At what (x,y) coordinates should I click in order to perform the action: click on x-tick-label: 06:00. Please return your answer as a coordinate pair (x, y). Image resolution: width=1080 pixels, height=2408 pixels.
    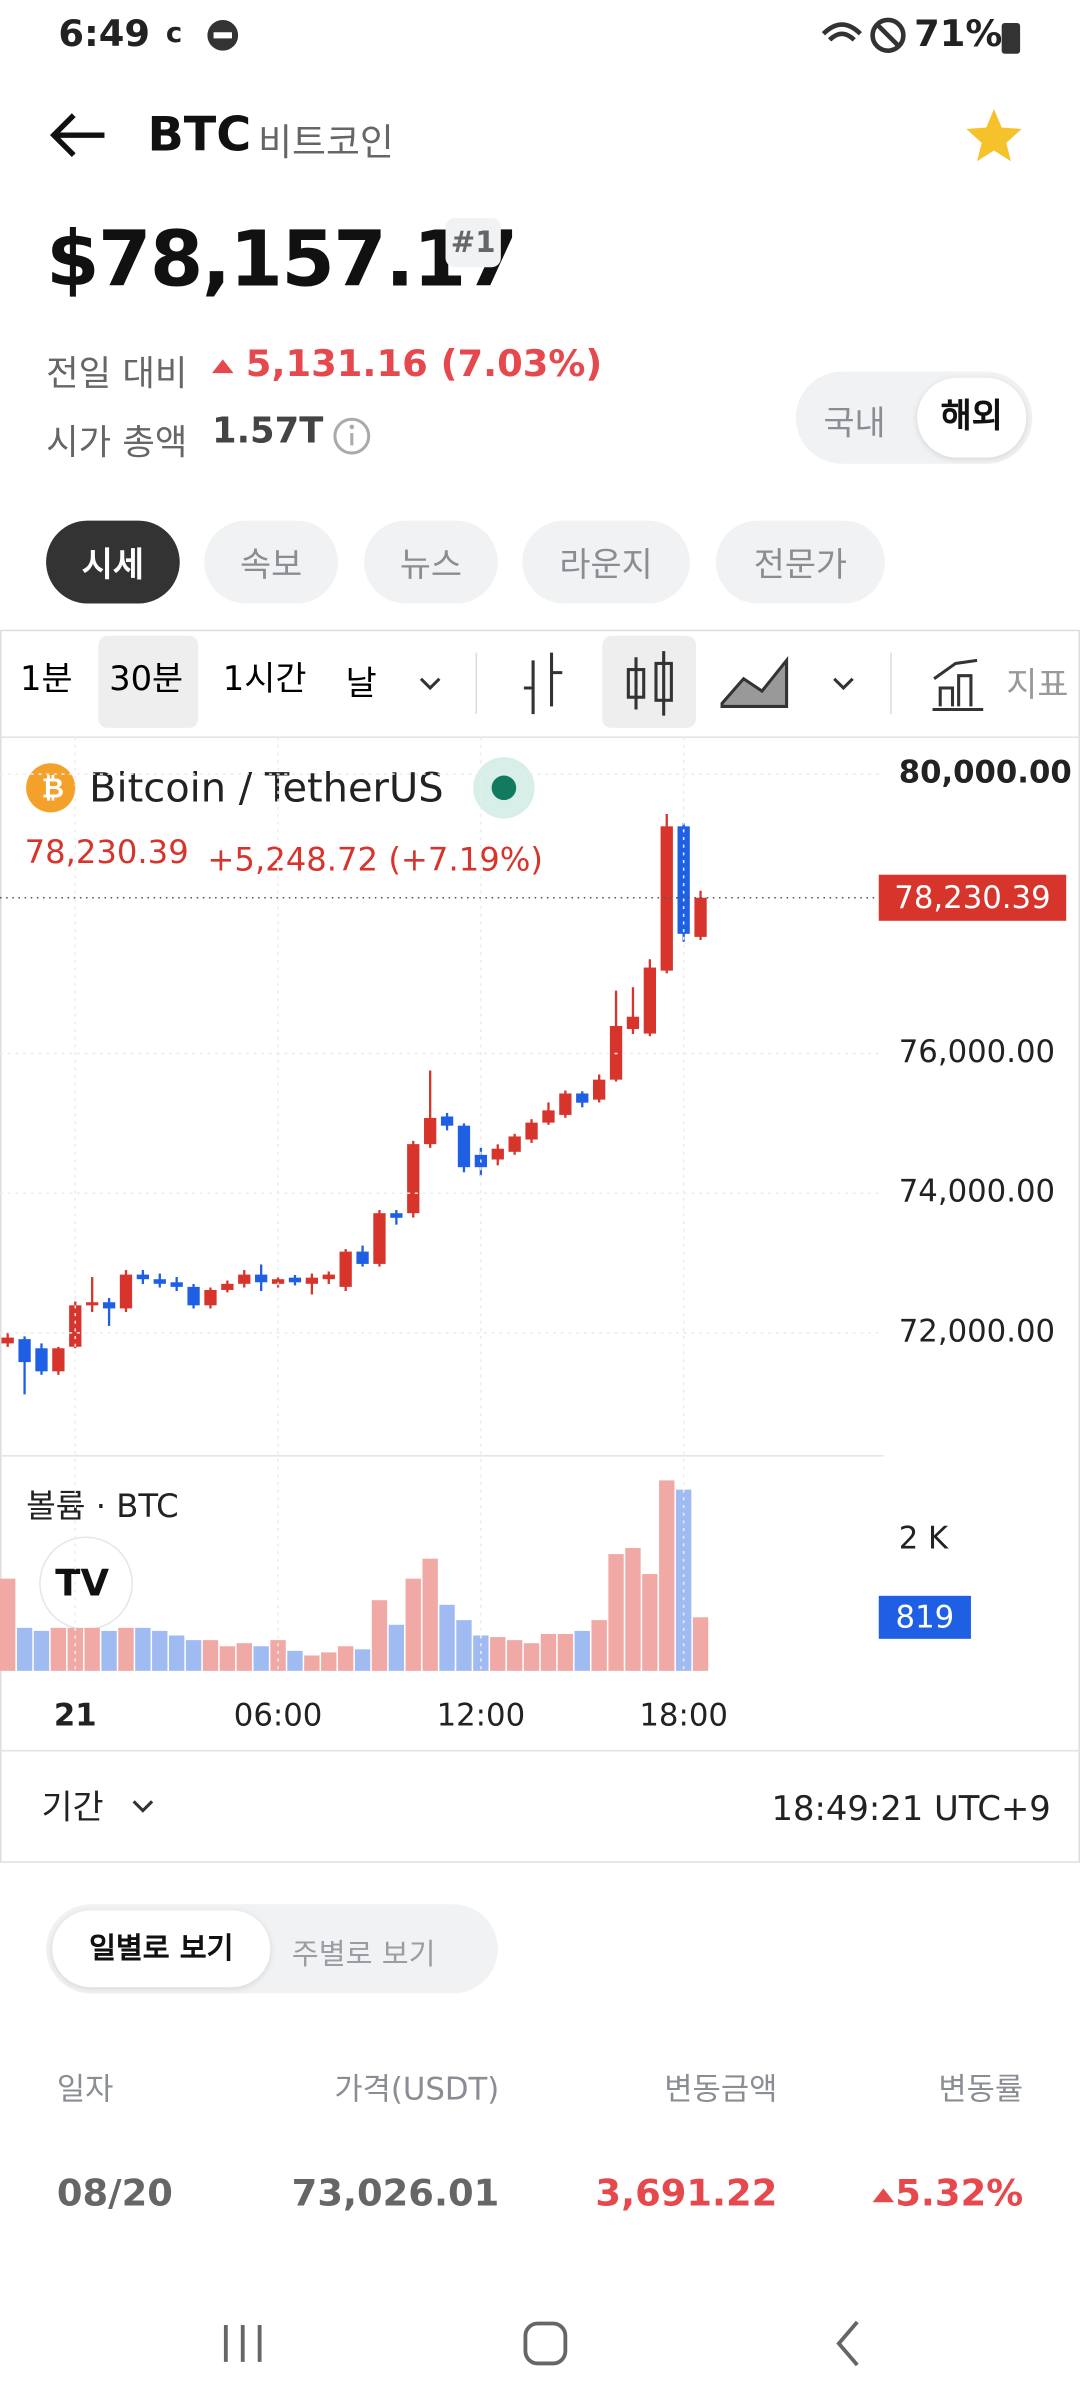
    Looking at the image, I should click on (278, 1715).